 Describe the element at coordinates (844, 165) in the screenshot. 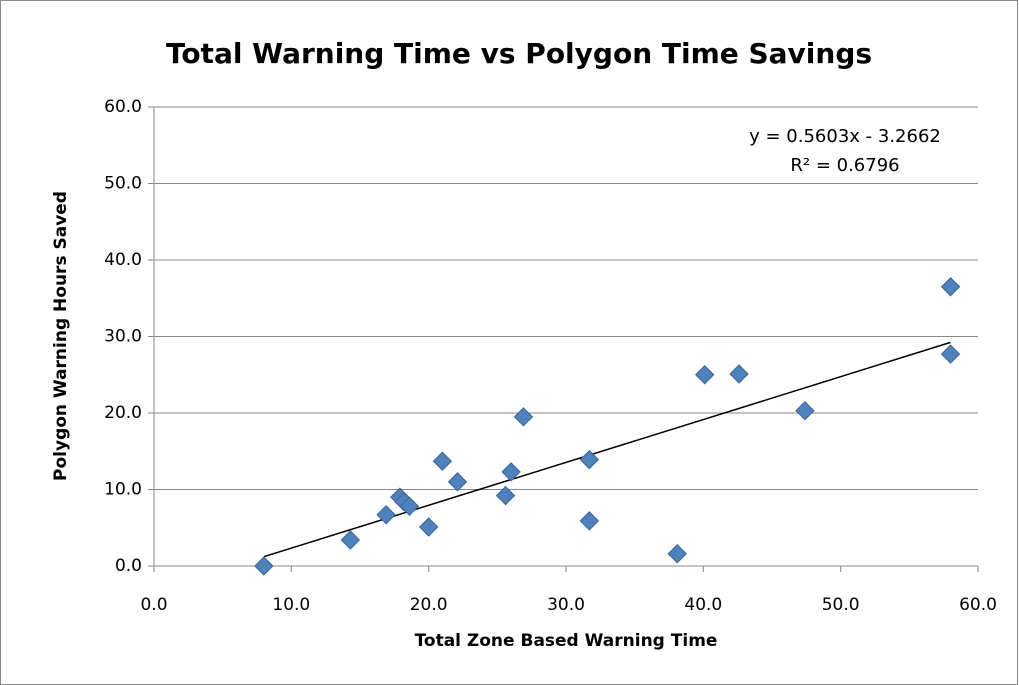

I see `trendline-r-squared: R² = 0.6796` at that location.